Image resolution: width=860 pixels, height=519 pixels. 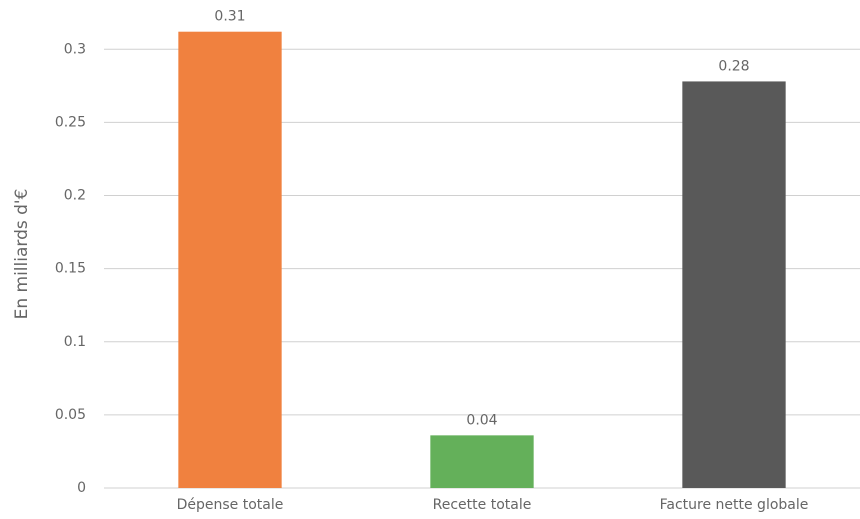 I want to click on y-tick-label: 0.25, so click(x=70, y=122).